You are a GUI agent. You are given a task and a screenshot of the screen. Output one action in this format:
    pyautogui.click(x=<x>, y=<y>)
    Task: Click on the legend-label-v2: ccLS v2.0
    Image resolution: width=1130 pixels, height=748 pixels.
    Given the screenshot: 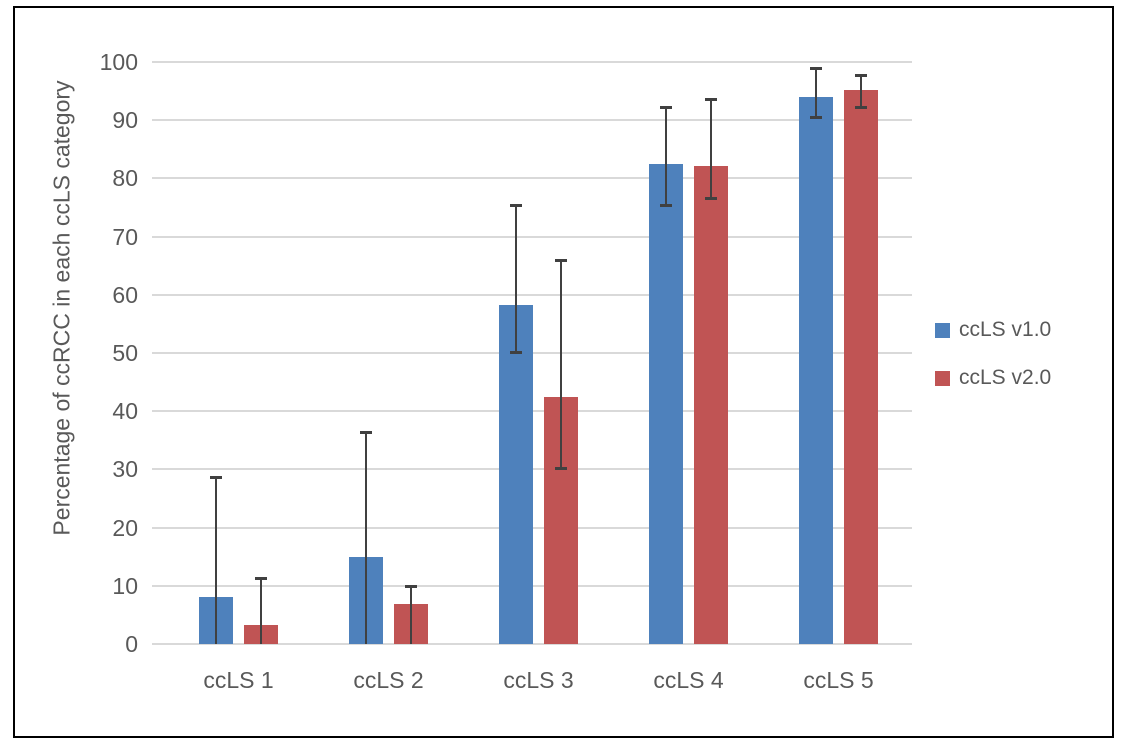 What is the action you would take?
    pyautogui.click(x=1005, y=377)
    